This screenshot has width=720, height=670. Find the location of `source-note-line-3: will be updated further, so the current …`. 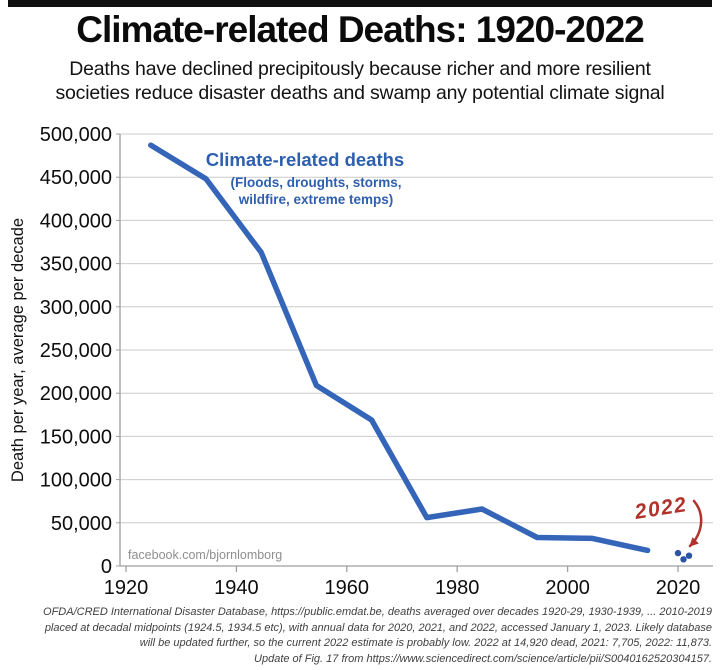

source-note-line-3: will be updated further, so the current … is located at coordinates (425, 643).